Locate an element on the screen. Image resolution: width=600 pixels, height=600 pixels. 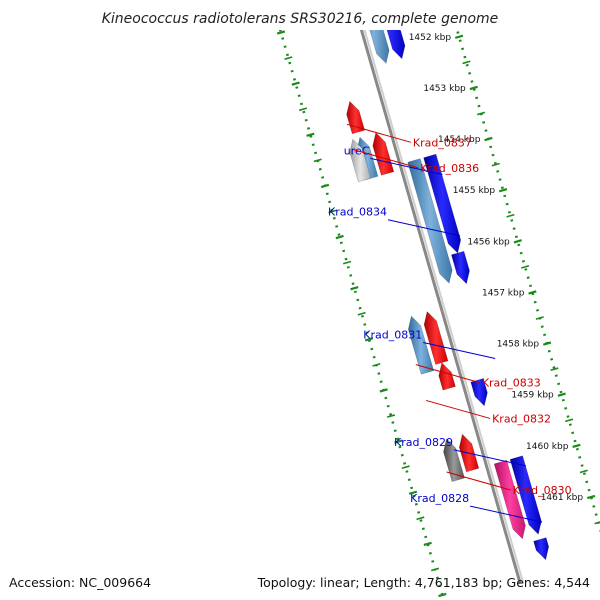
forward-gene-label: Krad_0829 is located at coordinates (423, 442).